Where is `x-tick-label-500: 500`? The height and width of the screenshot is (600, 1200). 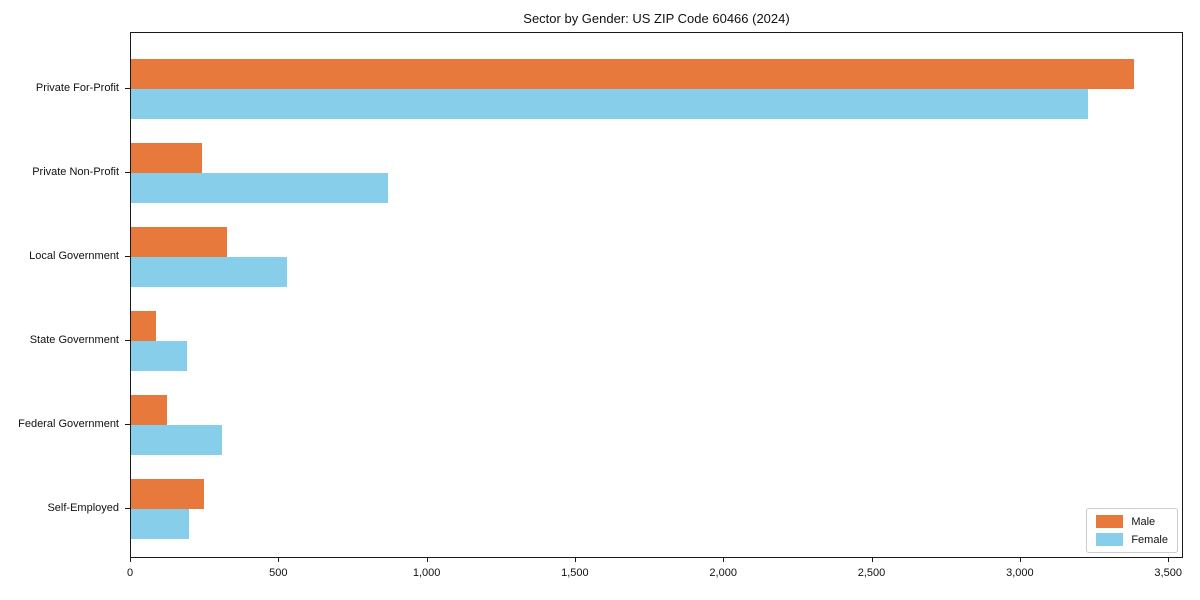 x-tick-label-500: 500 is located at coordinates (278, 573).